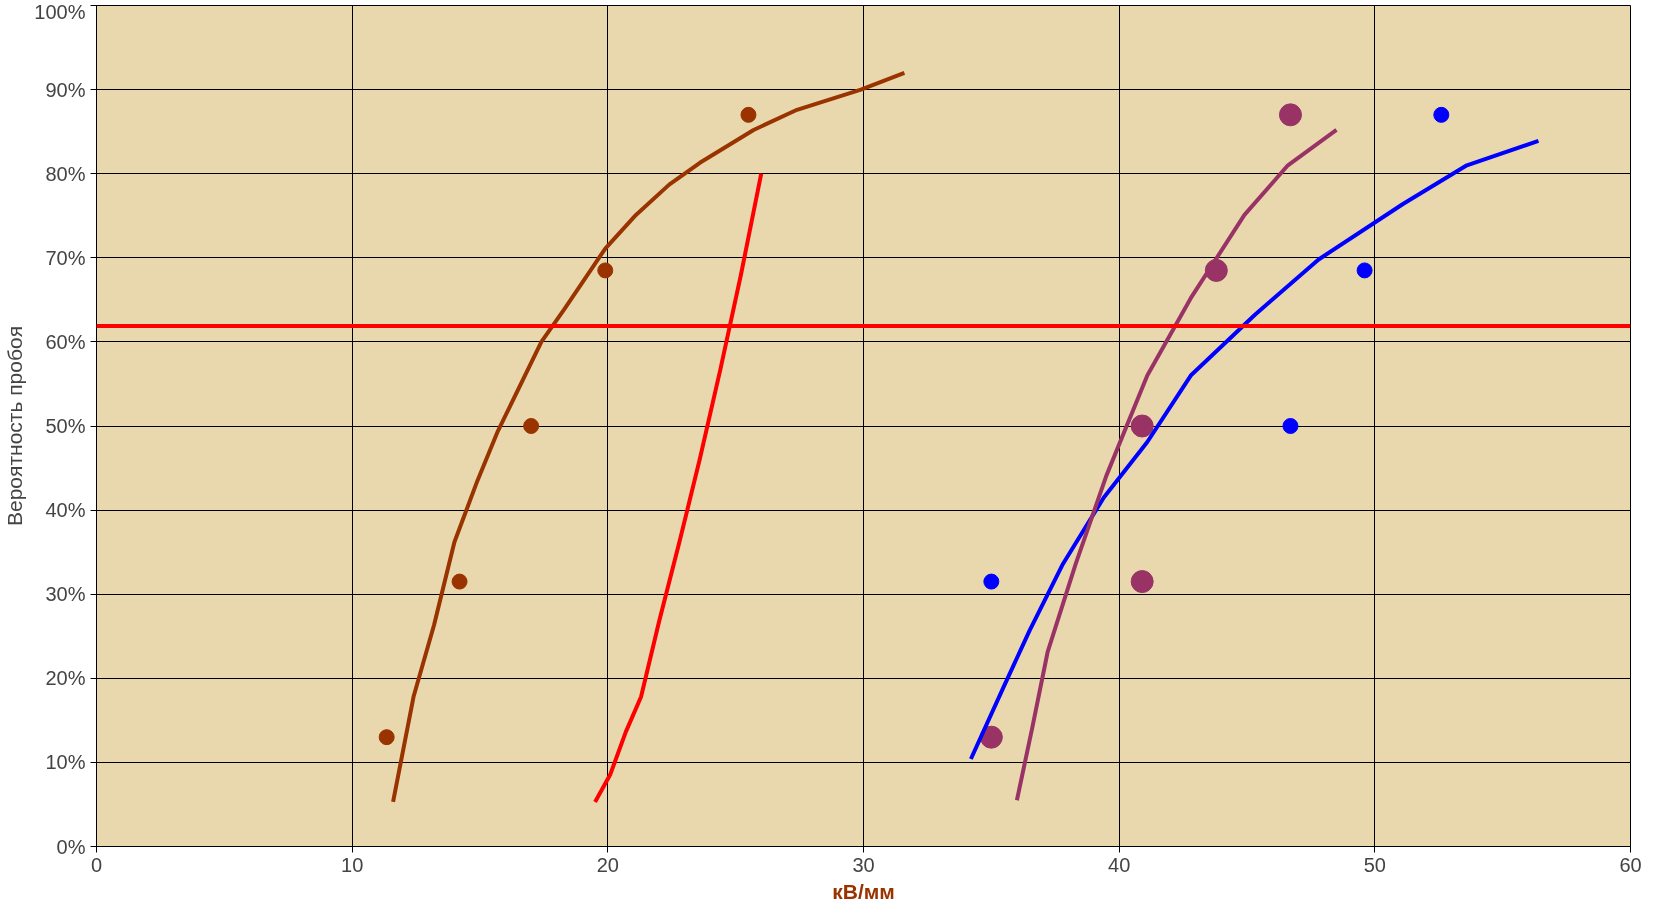 This screenshot has width=1658, height=911. I want to click on y-tick-label: 80%, so click(65, 173).